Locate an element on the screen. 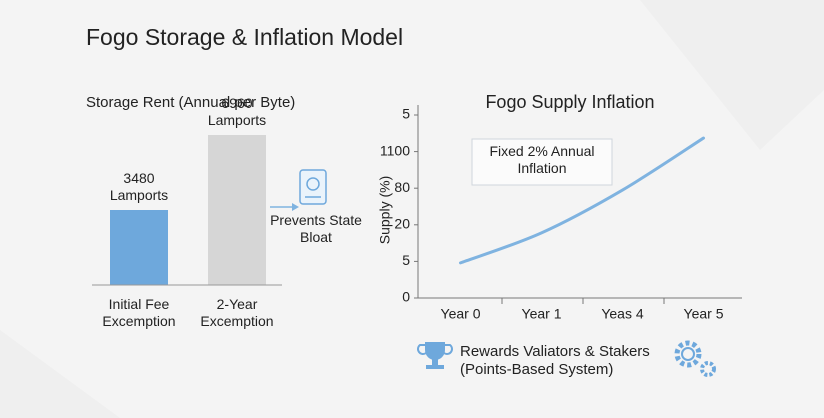 This screenshot has height=418, width=824. value-label: 3480 Lamports is located at coordinates (139, 186).